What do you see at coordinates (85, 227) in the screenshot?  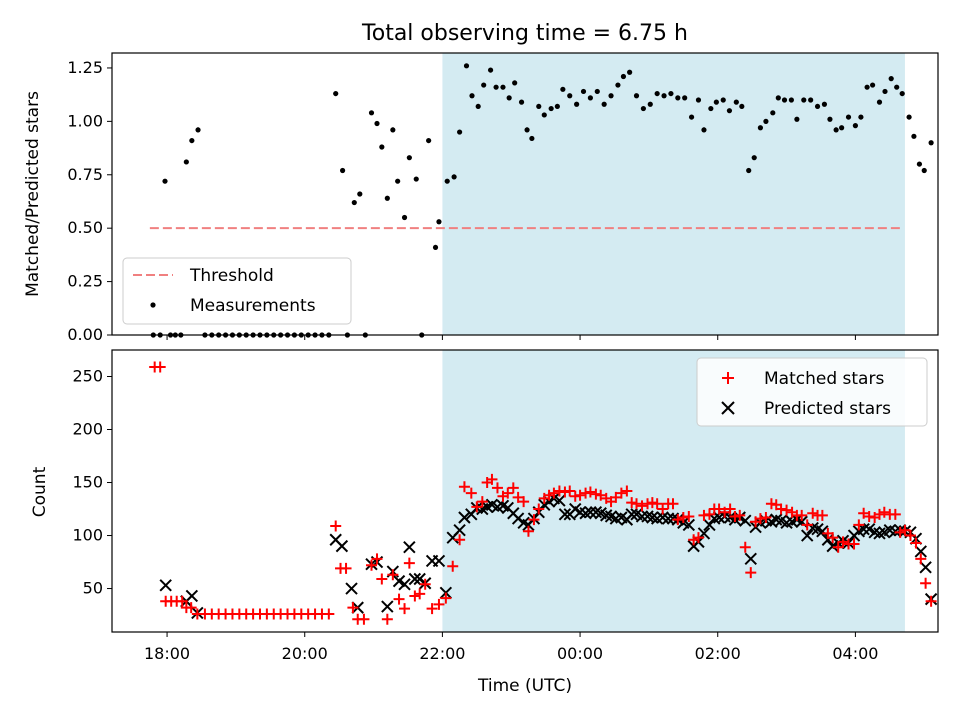 I see `top-y-tick-label: 0.50` at bounding box center [85, 227].